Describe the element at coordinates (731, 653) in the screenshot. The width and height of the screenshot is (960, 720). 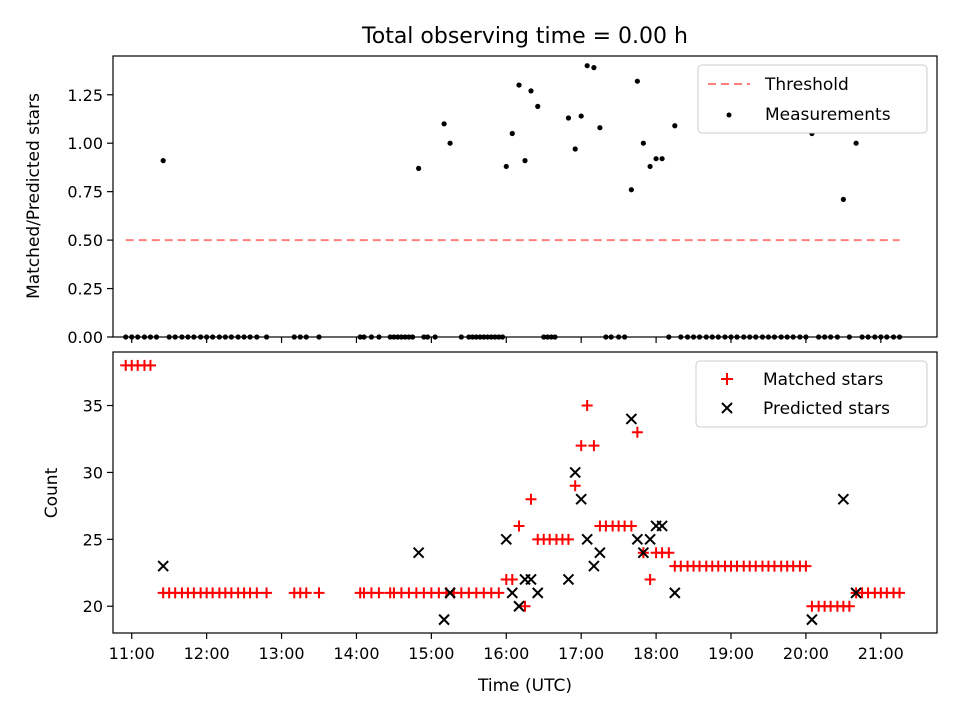
I see `bottom-xtick-label: 19:00` at that location.